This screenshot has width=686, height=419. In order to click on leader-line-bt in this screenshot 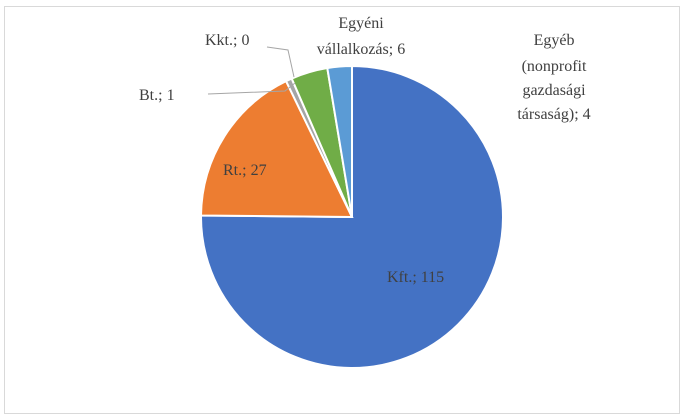, I will do `click(251, 88)`.